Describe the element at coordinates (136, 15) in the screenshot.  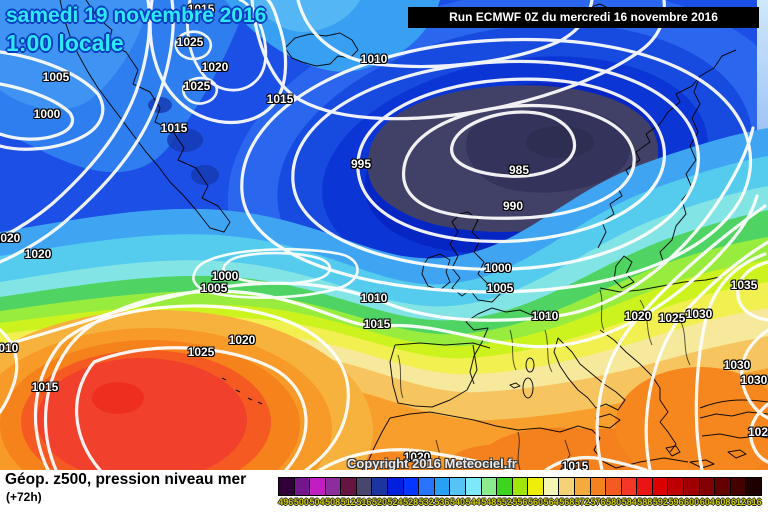
I see `forecast-date: samedi 19 novembre 2016` at that location.